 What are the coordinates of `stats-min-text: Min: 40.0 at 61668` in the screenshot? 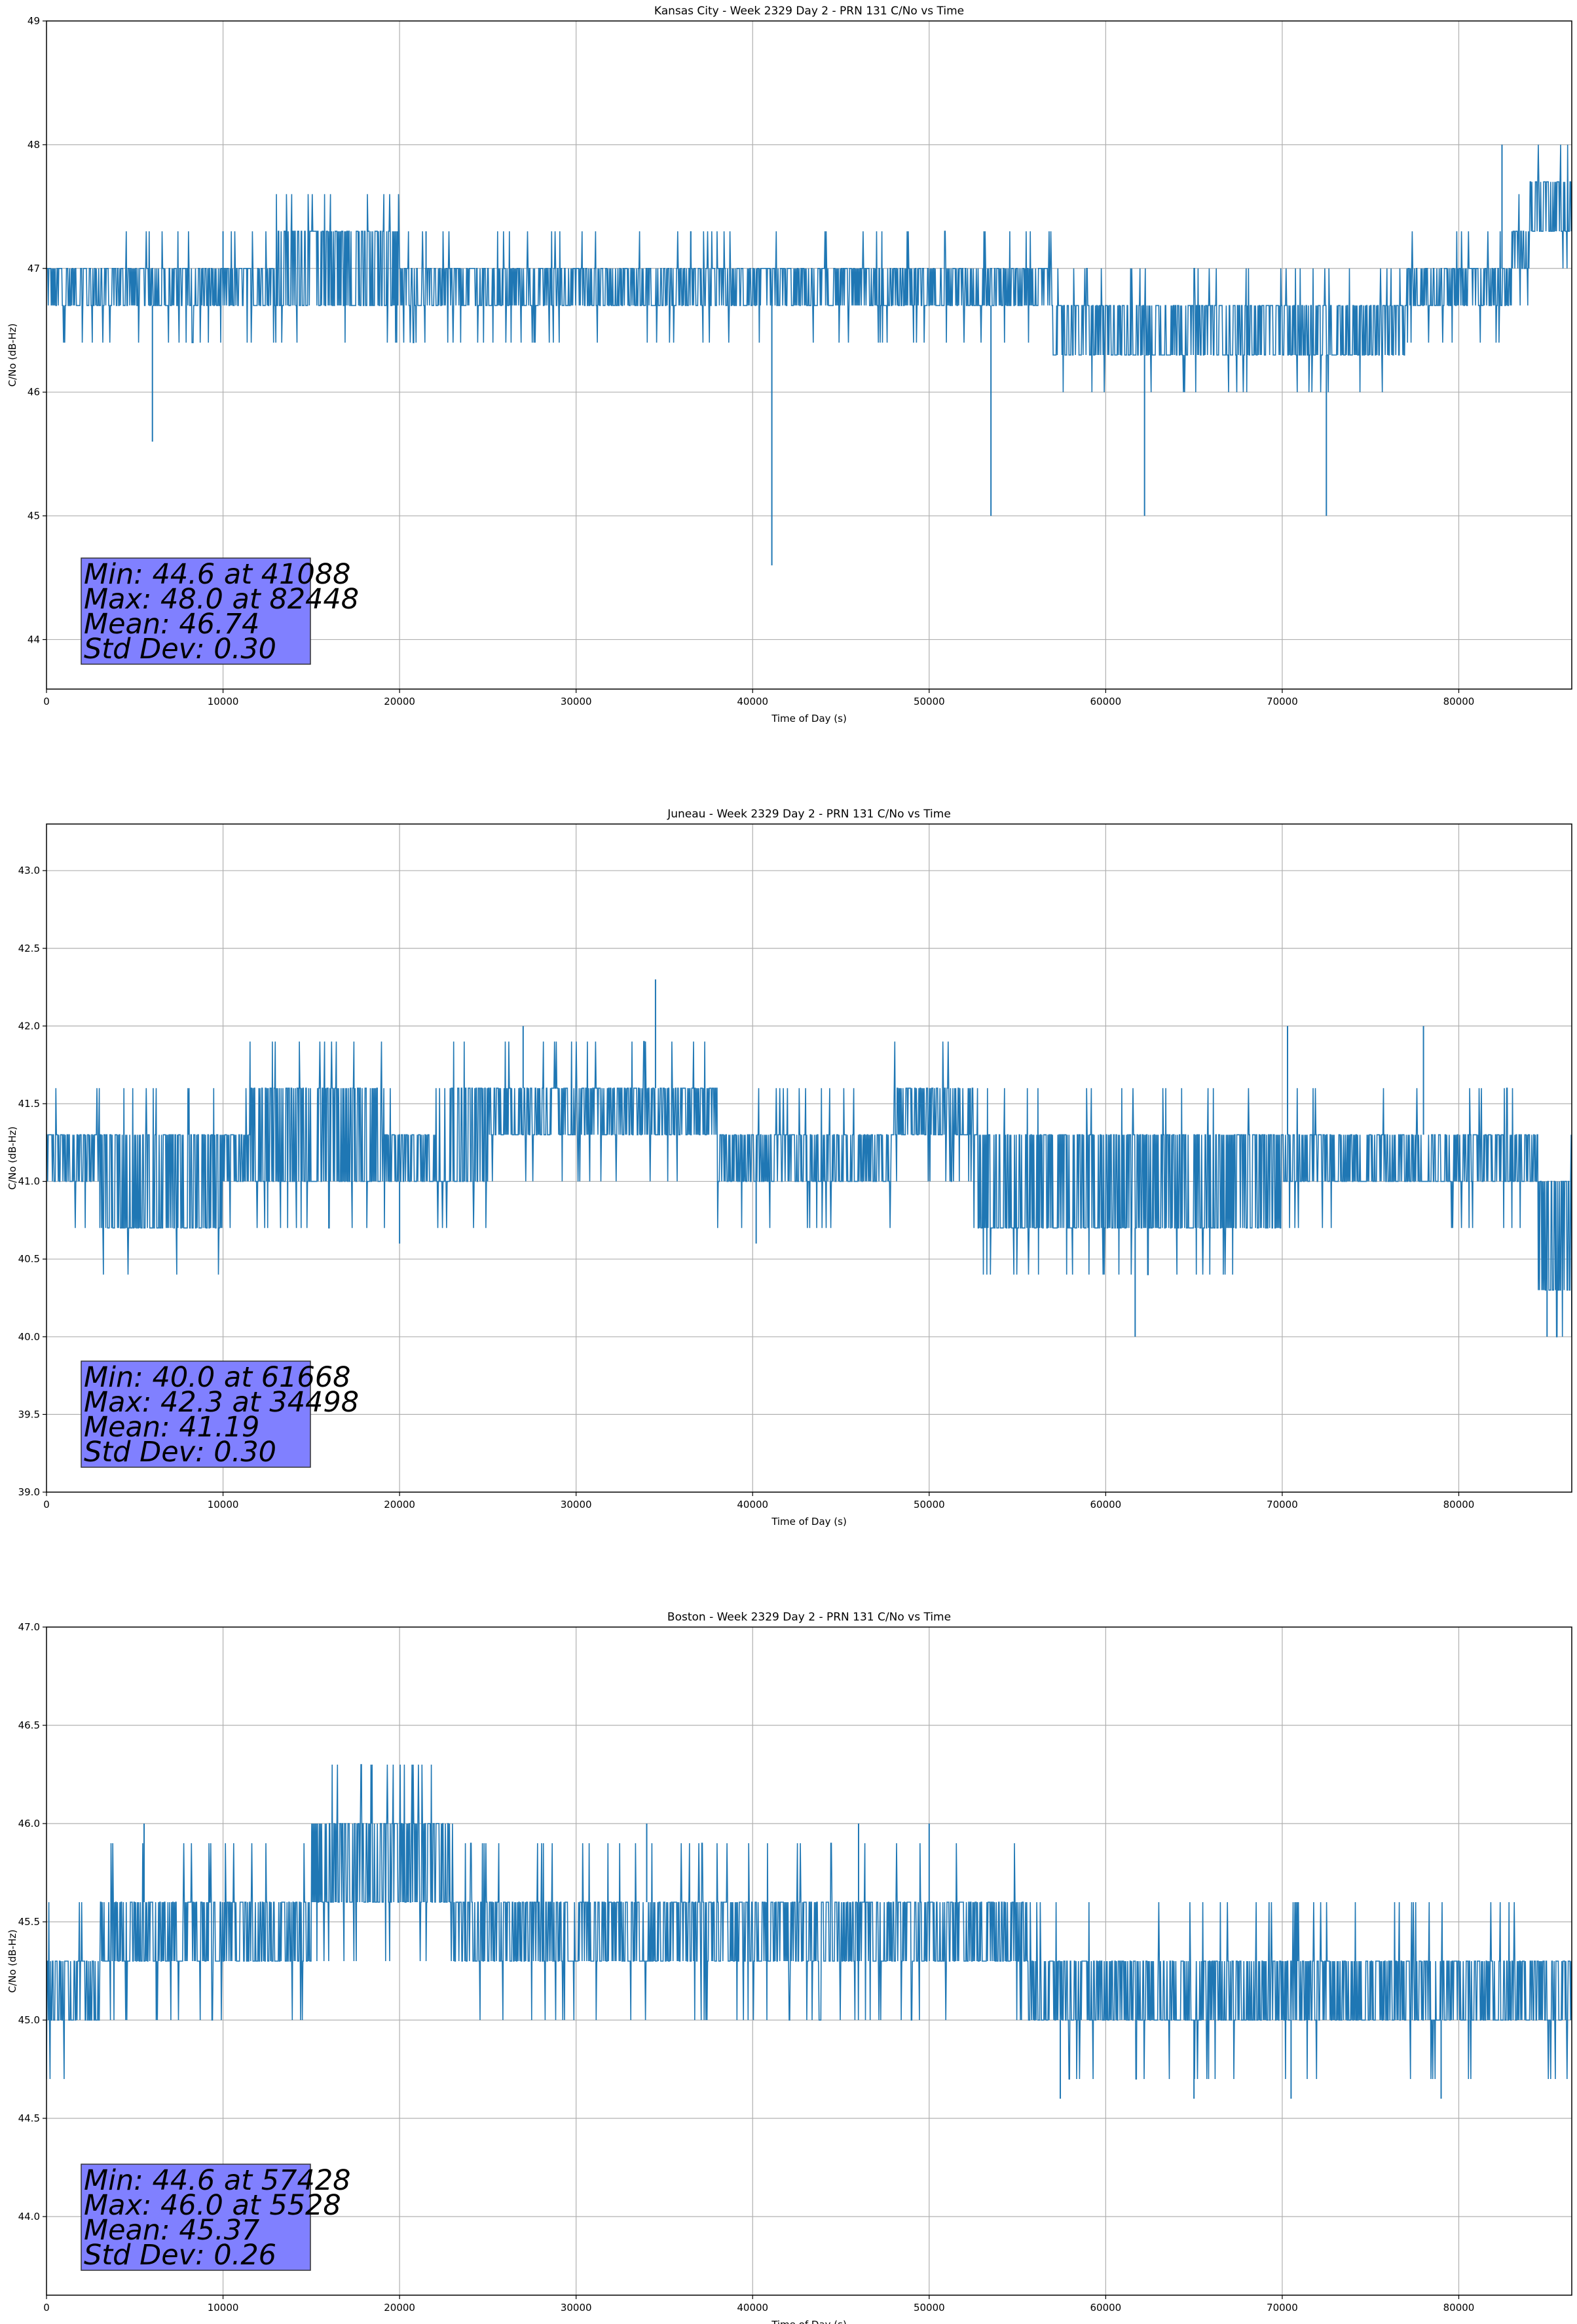 It's located at (217, 1377).